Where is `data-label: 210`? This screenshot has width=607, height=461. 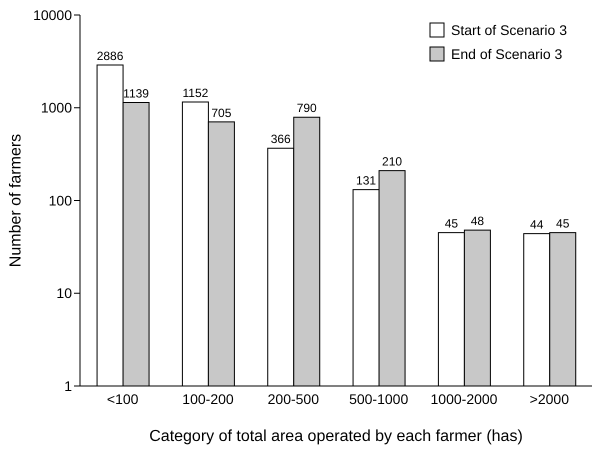
data-label: 210 is located at coordinates (392, 161).